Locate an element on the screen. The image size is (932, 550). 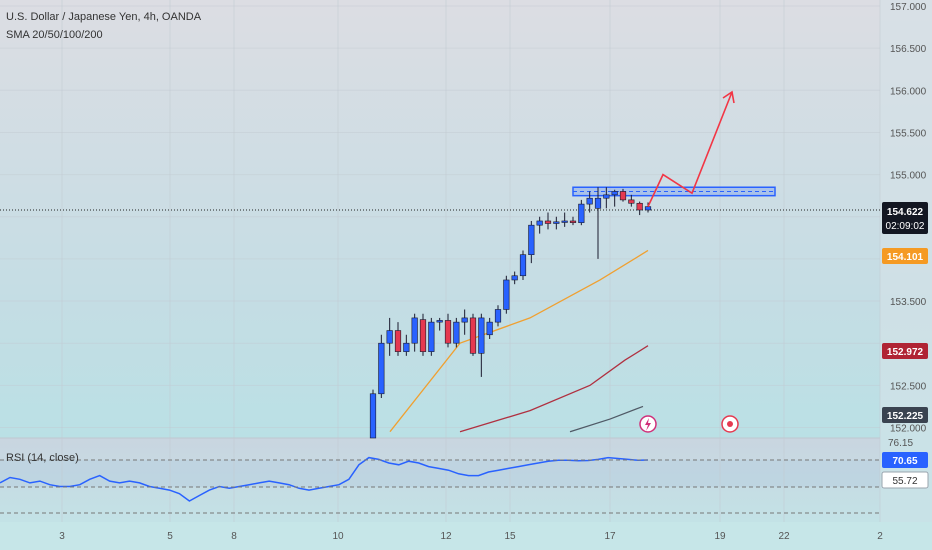
candles is located at coordinates (510, 313).